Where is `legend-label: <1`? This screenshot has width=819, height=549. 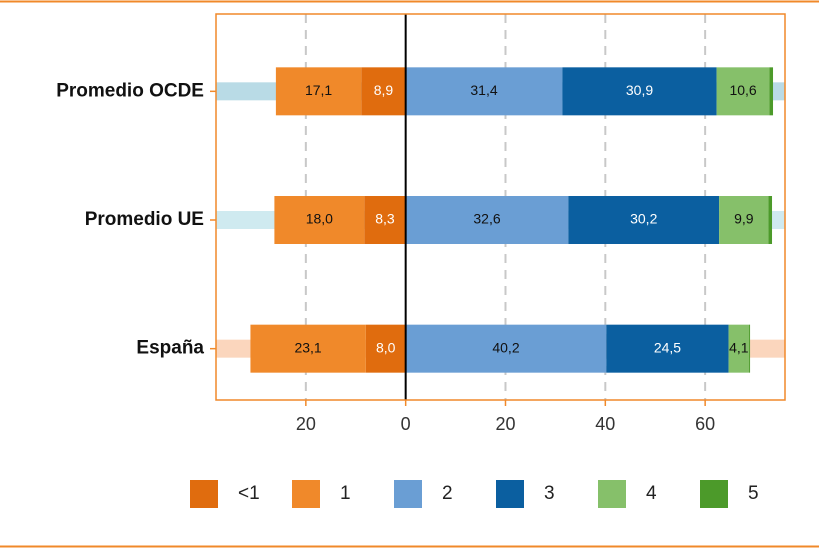
legend-label: <1 is located at coordinates (249, 493).